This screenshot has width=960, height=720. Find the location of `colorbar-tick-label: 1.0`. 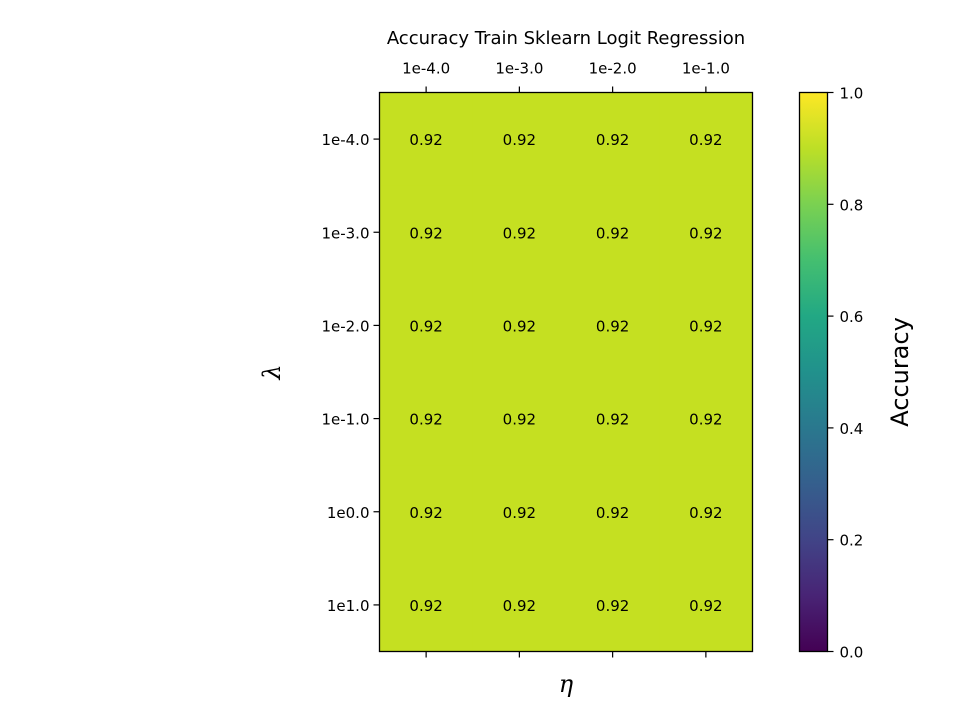

colorbar-tick-label: 1.0 is located at coordinates (852, 94).